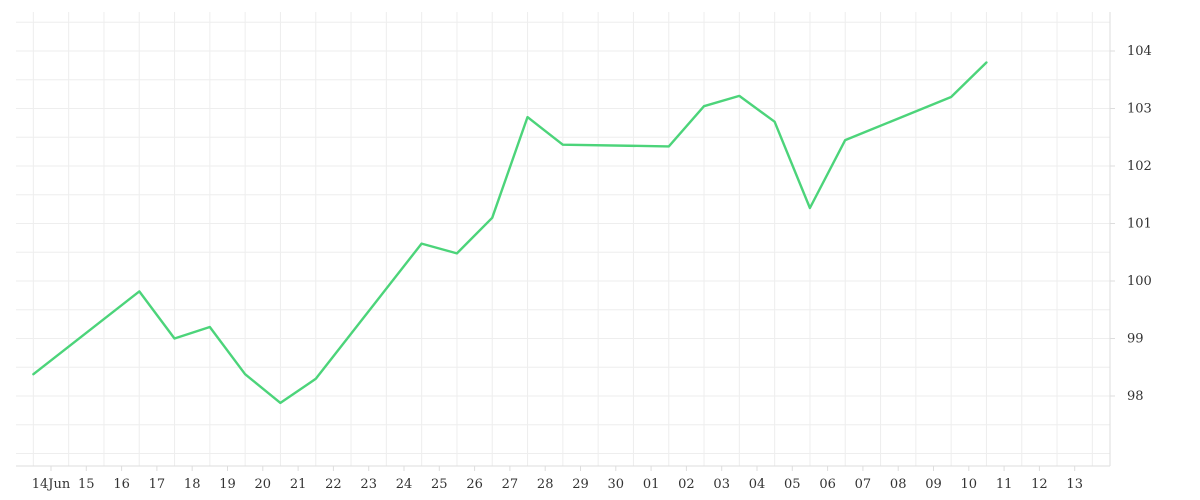  I want to click on x-tick-label: 06, so click(827, 484).